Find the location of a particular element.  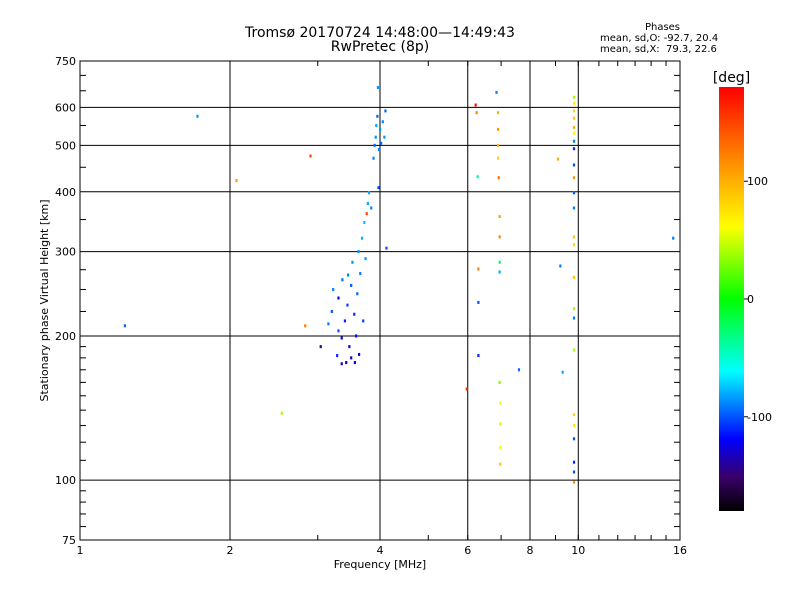

x-tick-label: 1 is located at coordinates (80, 550).